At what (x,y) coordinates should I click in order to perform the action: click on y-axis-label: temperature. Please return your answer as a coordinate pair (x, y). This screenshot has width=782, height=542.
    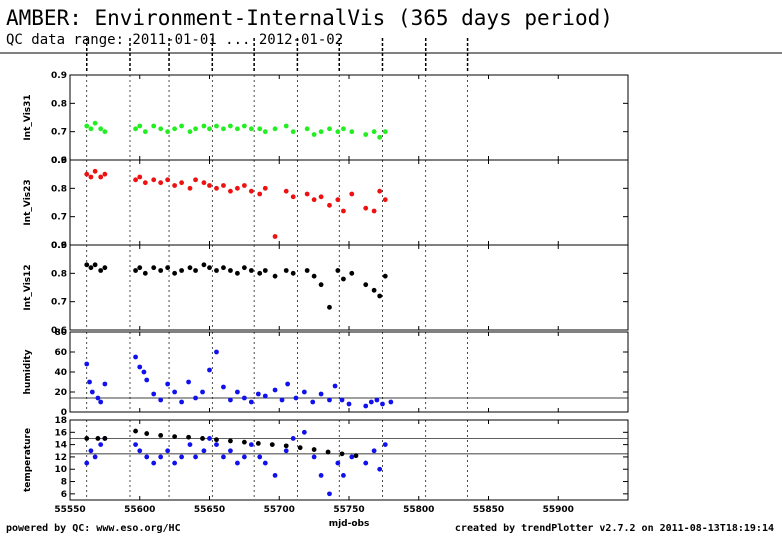
    Looking at the image, I should click on (28, 460).